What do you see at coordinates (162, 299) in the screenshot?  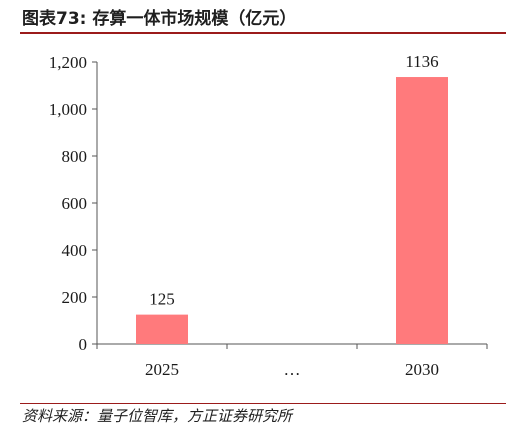 I see `bar-value-label: 125` at bounding box center [162, 299].